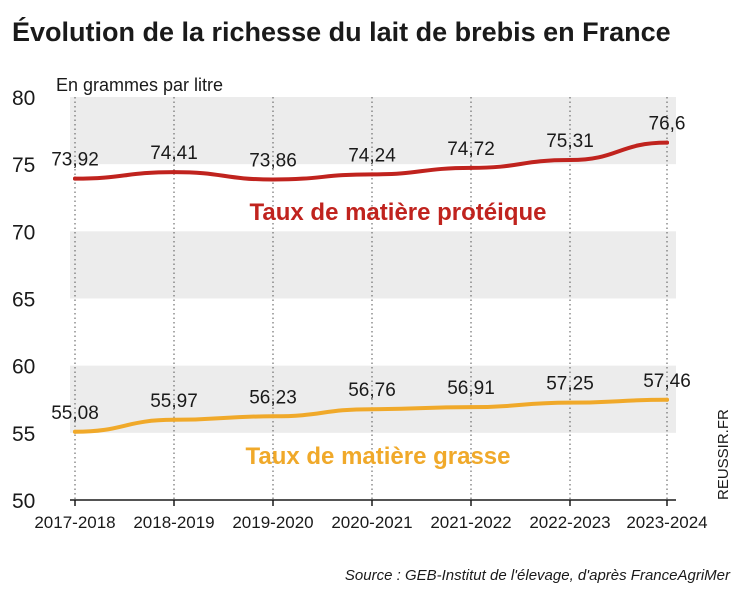 This screenshot has height=597, width=747. Describe the element at coordinates (372, 155) in the screenshot. I see `data-label-protein-3: 74,24` at that location.